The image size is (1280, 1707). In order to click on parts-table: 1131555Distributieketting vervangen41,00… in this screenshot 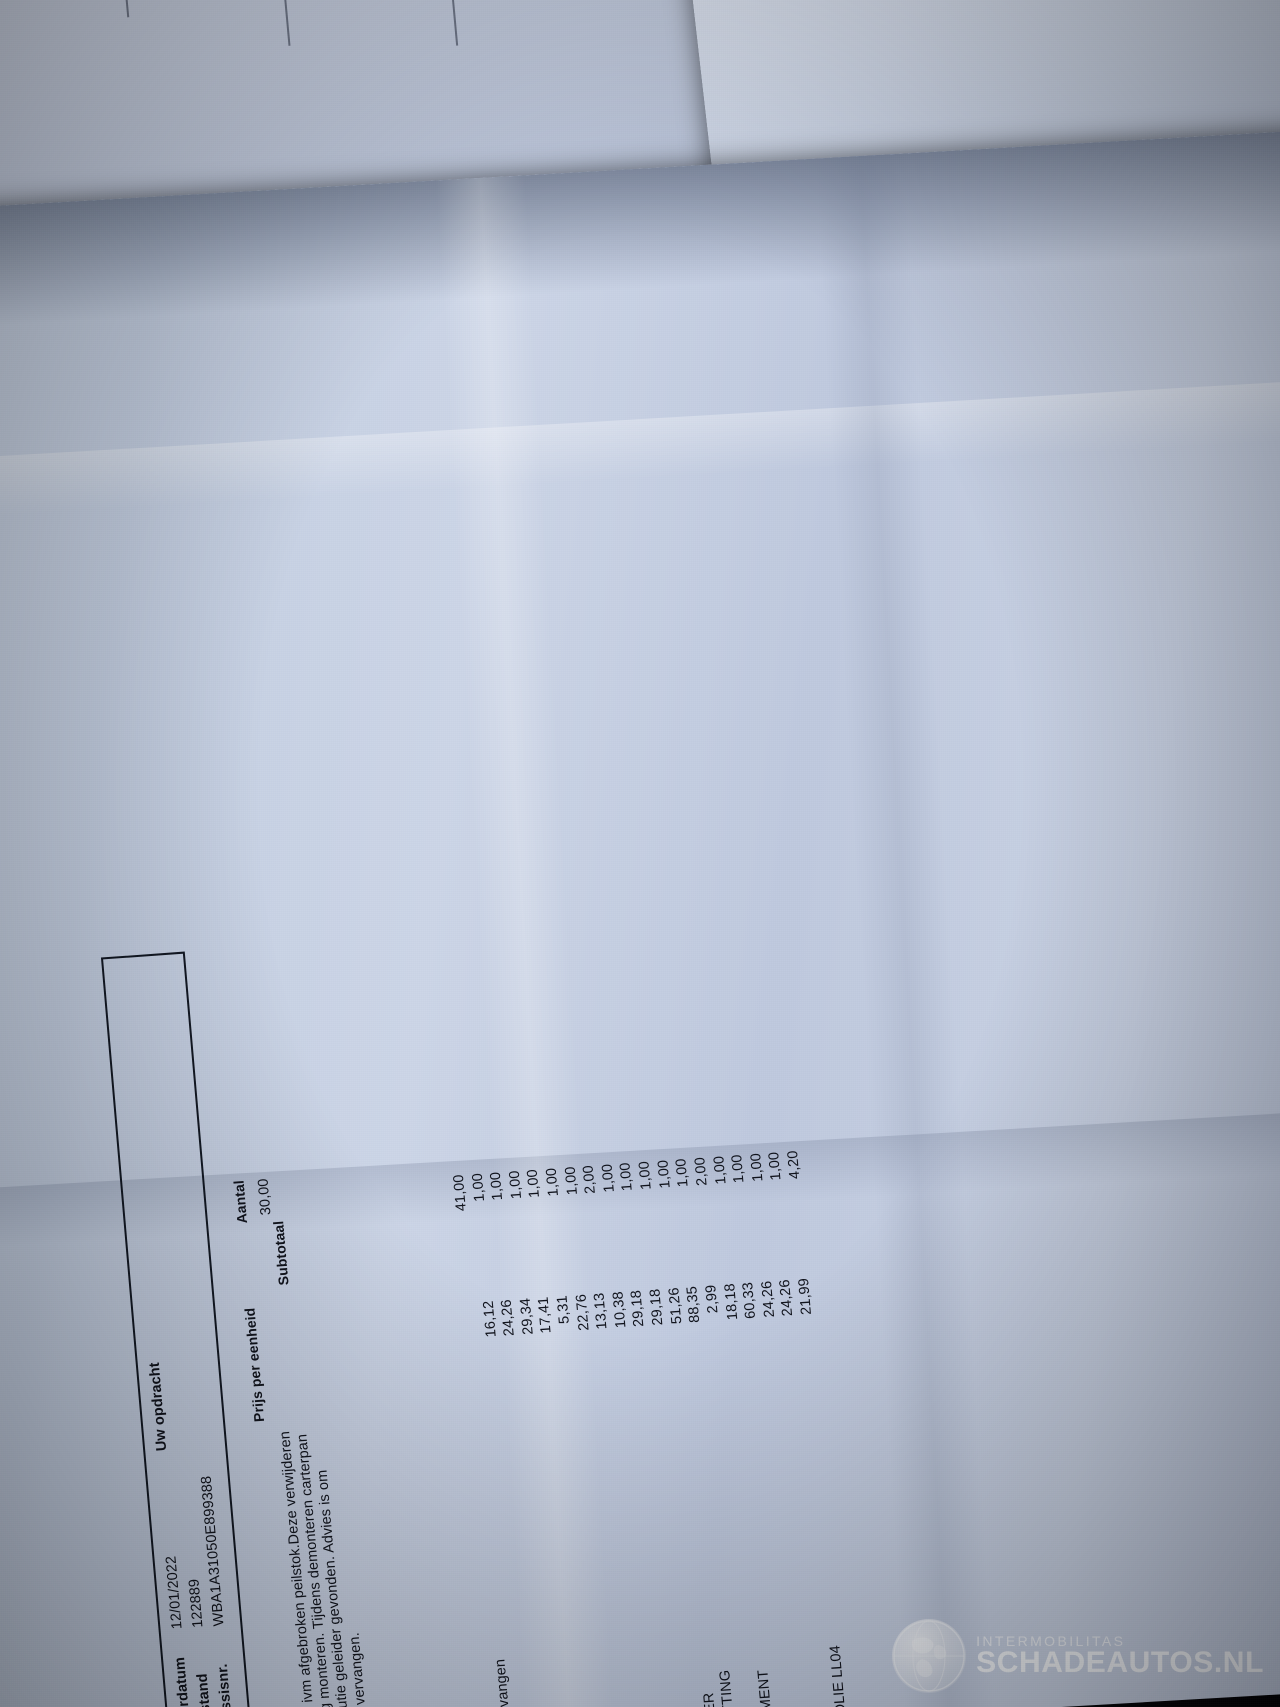, I will do `click(670, 1427)`.